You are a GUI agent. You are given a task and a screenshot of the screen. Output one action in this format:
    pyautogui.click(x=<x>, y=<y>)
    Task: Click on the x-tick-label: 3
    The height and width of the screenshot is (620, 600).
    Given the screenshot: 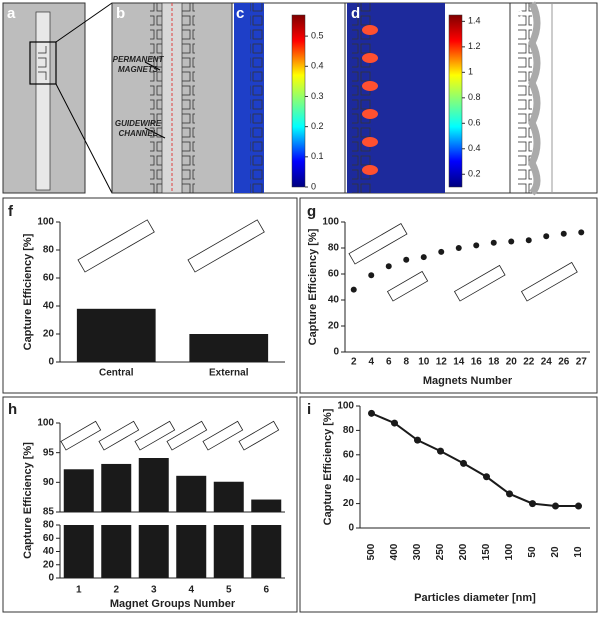 What is the action you would take?
    pyautogui.click(x=154, y=590)
    